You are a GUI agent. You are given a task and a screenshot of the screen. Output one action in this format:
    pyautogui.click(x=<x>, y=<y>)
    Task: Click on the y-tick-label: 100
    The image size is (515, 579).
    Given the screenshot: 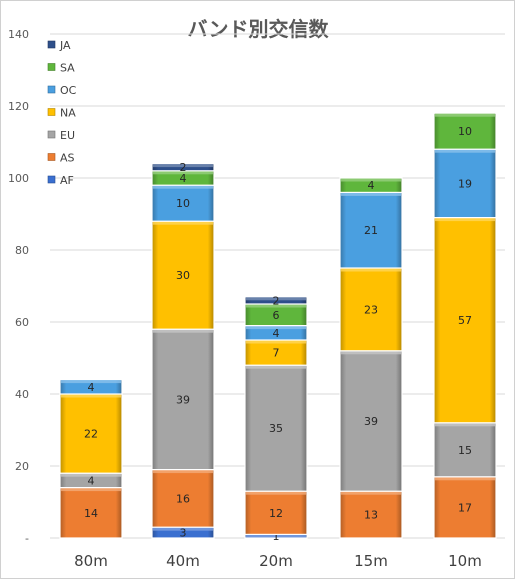 What is the action you would take?
    pyautogui.click(x=18, y=178)
    